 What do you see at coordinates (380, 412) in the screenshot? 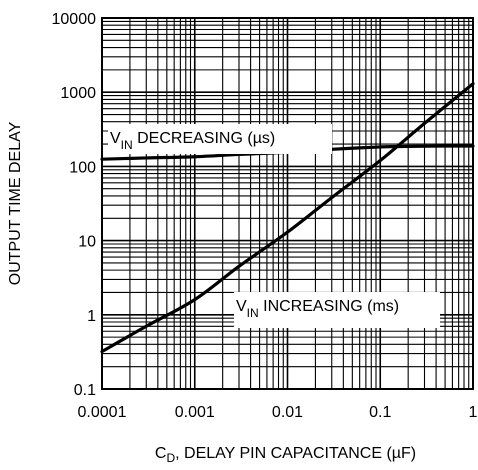
I see `x-tick-label: 0.1` at bounding box center [380, 412].